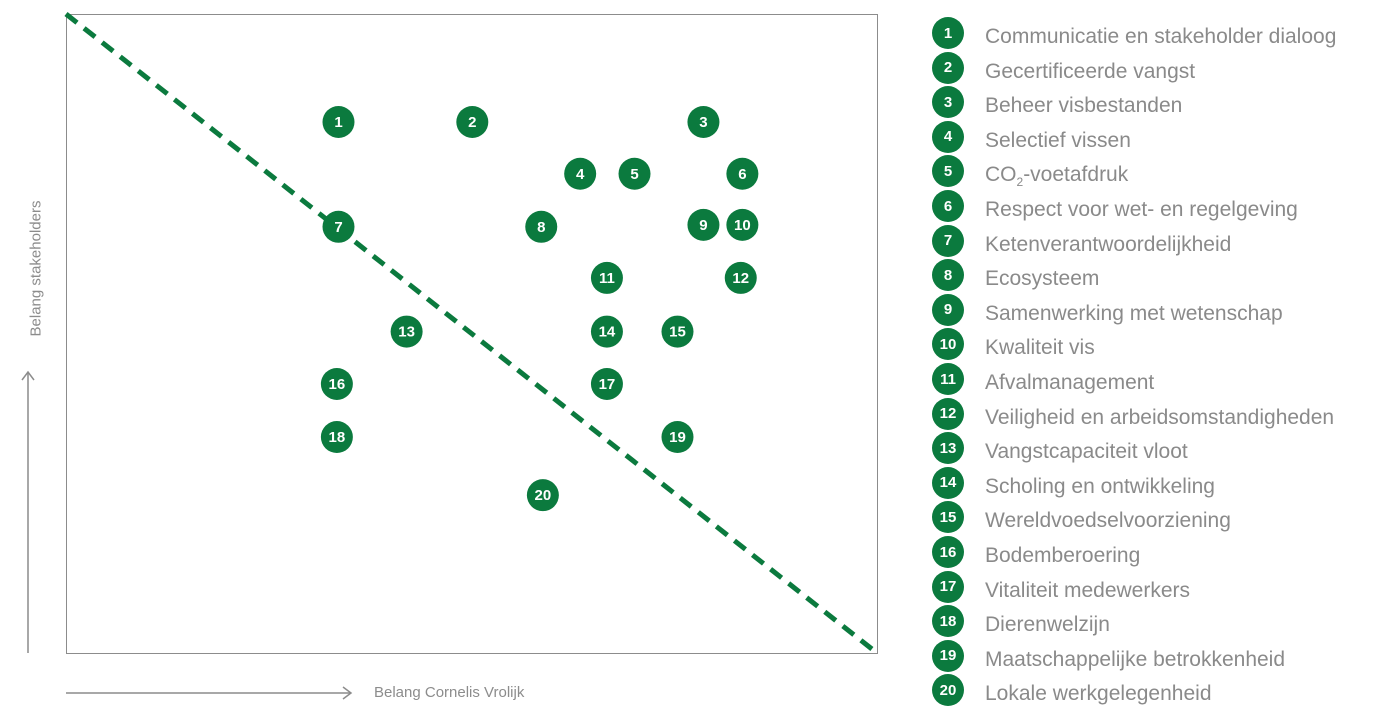 This screenshot has height=722, width=1389. I want to click on data-point-6: 6, so click(742, 173).